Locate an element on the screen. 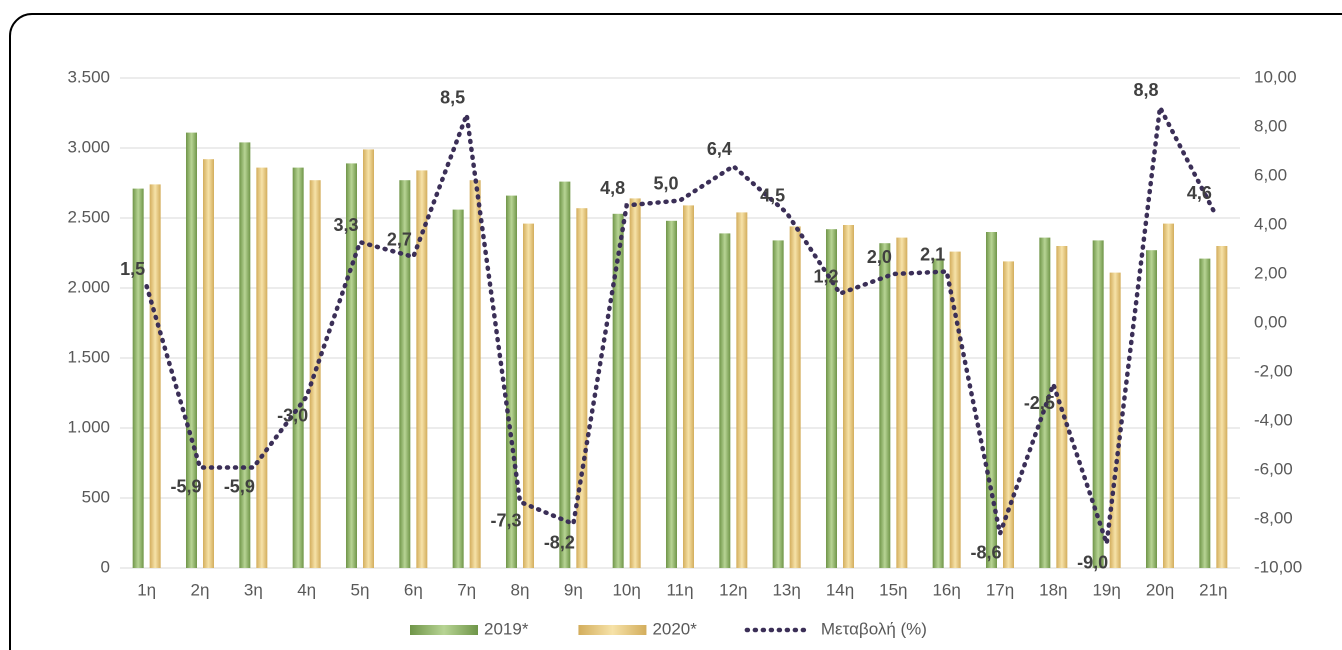 The height and width of the screenshot is (650, 1342). x-tick-label: 16η is located at coordinates (946, 589).